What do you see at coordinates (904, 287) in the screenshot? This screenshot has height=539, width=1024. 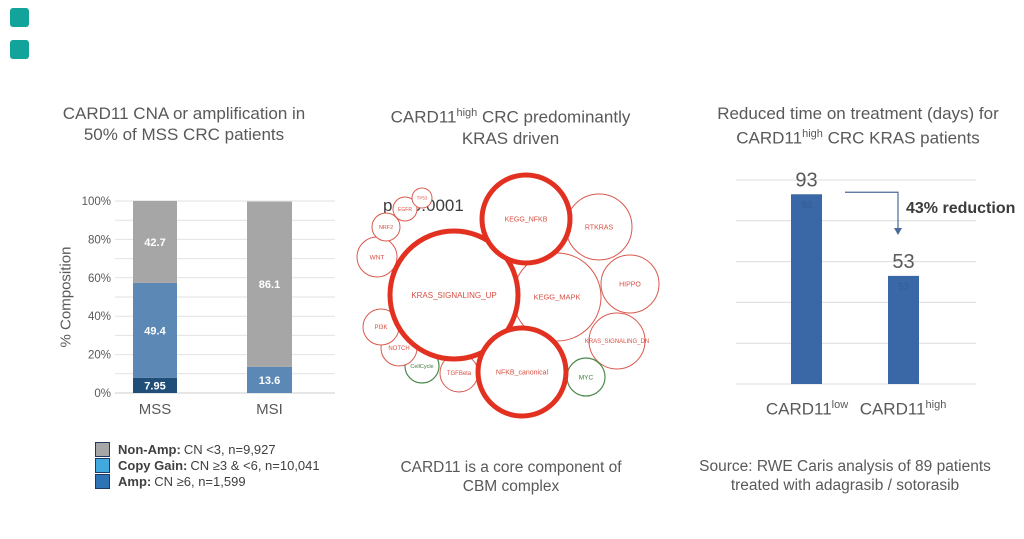 I see `bar-inner-label-1: 53` at bounding box center [904, 287].